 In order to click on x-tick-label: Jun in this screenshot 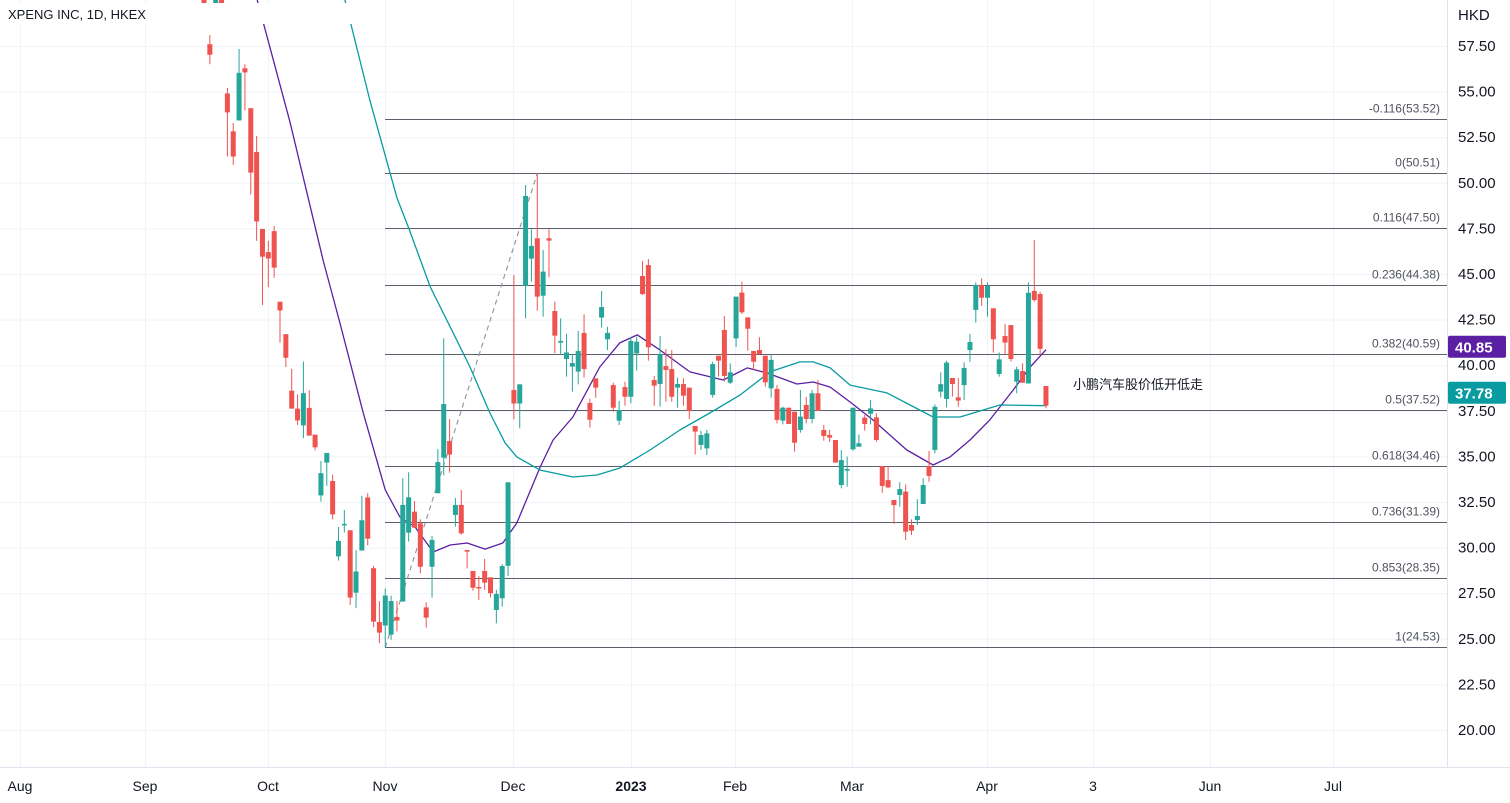, I will do `click(1210, 786)`.